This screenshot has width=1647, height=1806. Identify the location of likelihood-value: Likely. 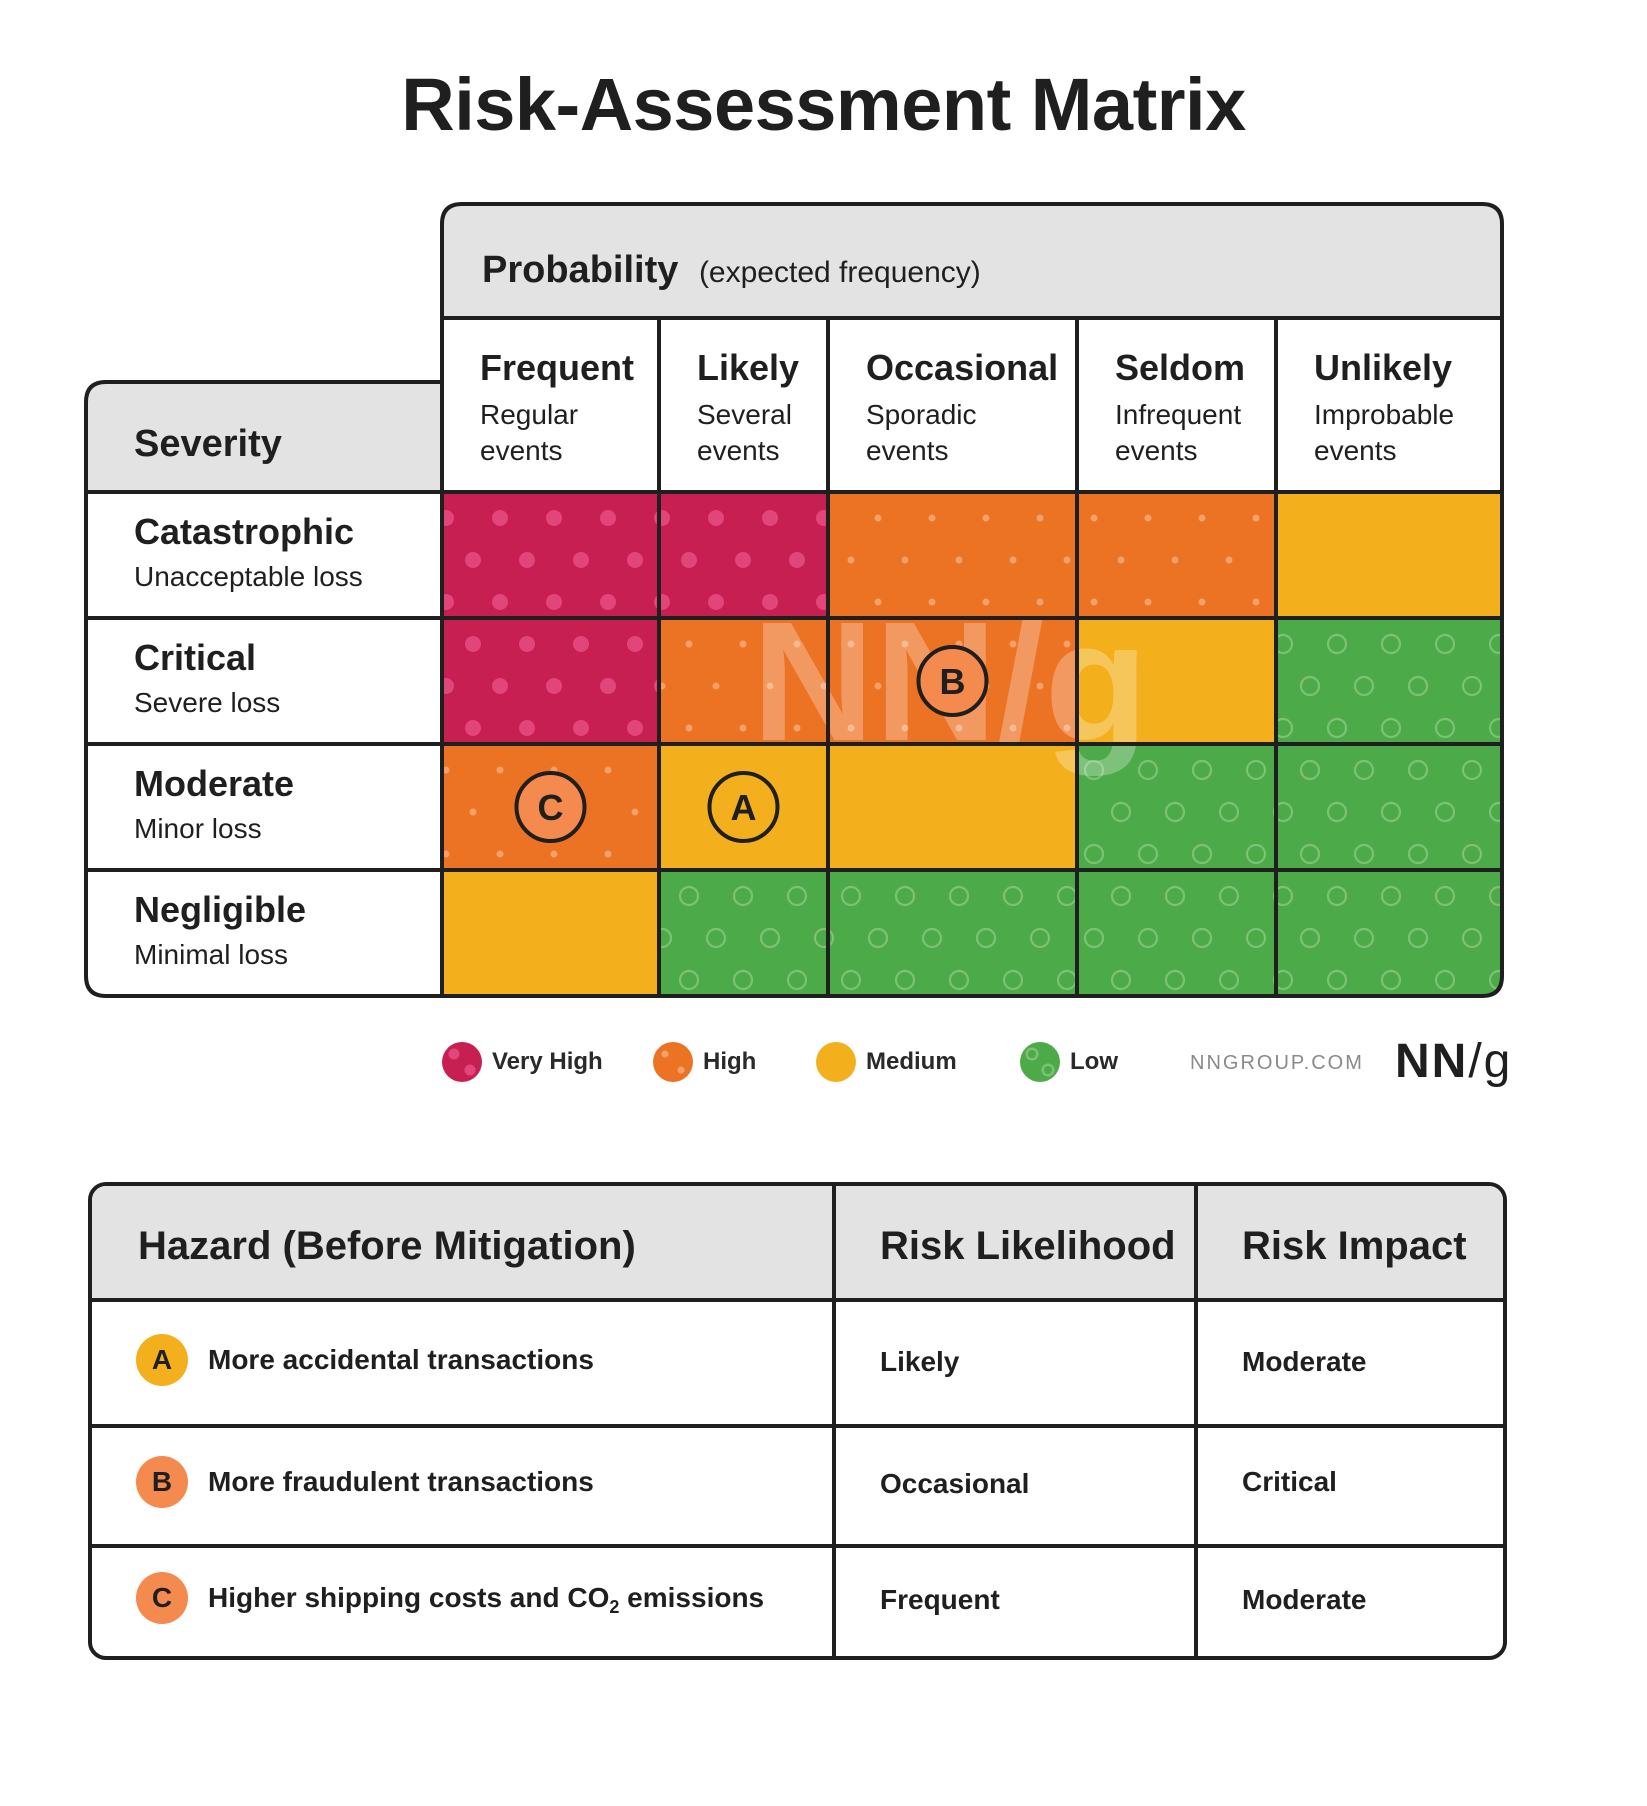
(920, 1361).